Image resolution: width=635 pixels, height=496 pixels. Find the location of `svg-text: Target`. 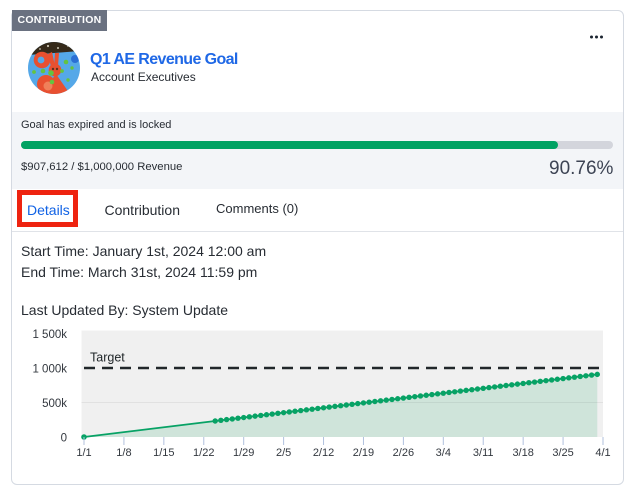

svg-text: Target is located at coordinates (107, 358).